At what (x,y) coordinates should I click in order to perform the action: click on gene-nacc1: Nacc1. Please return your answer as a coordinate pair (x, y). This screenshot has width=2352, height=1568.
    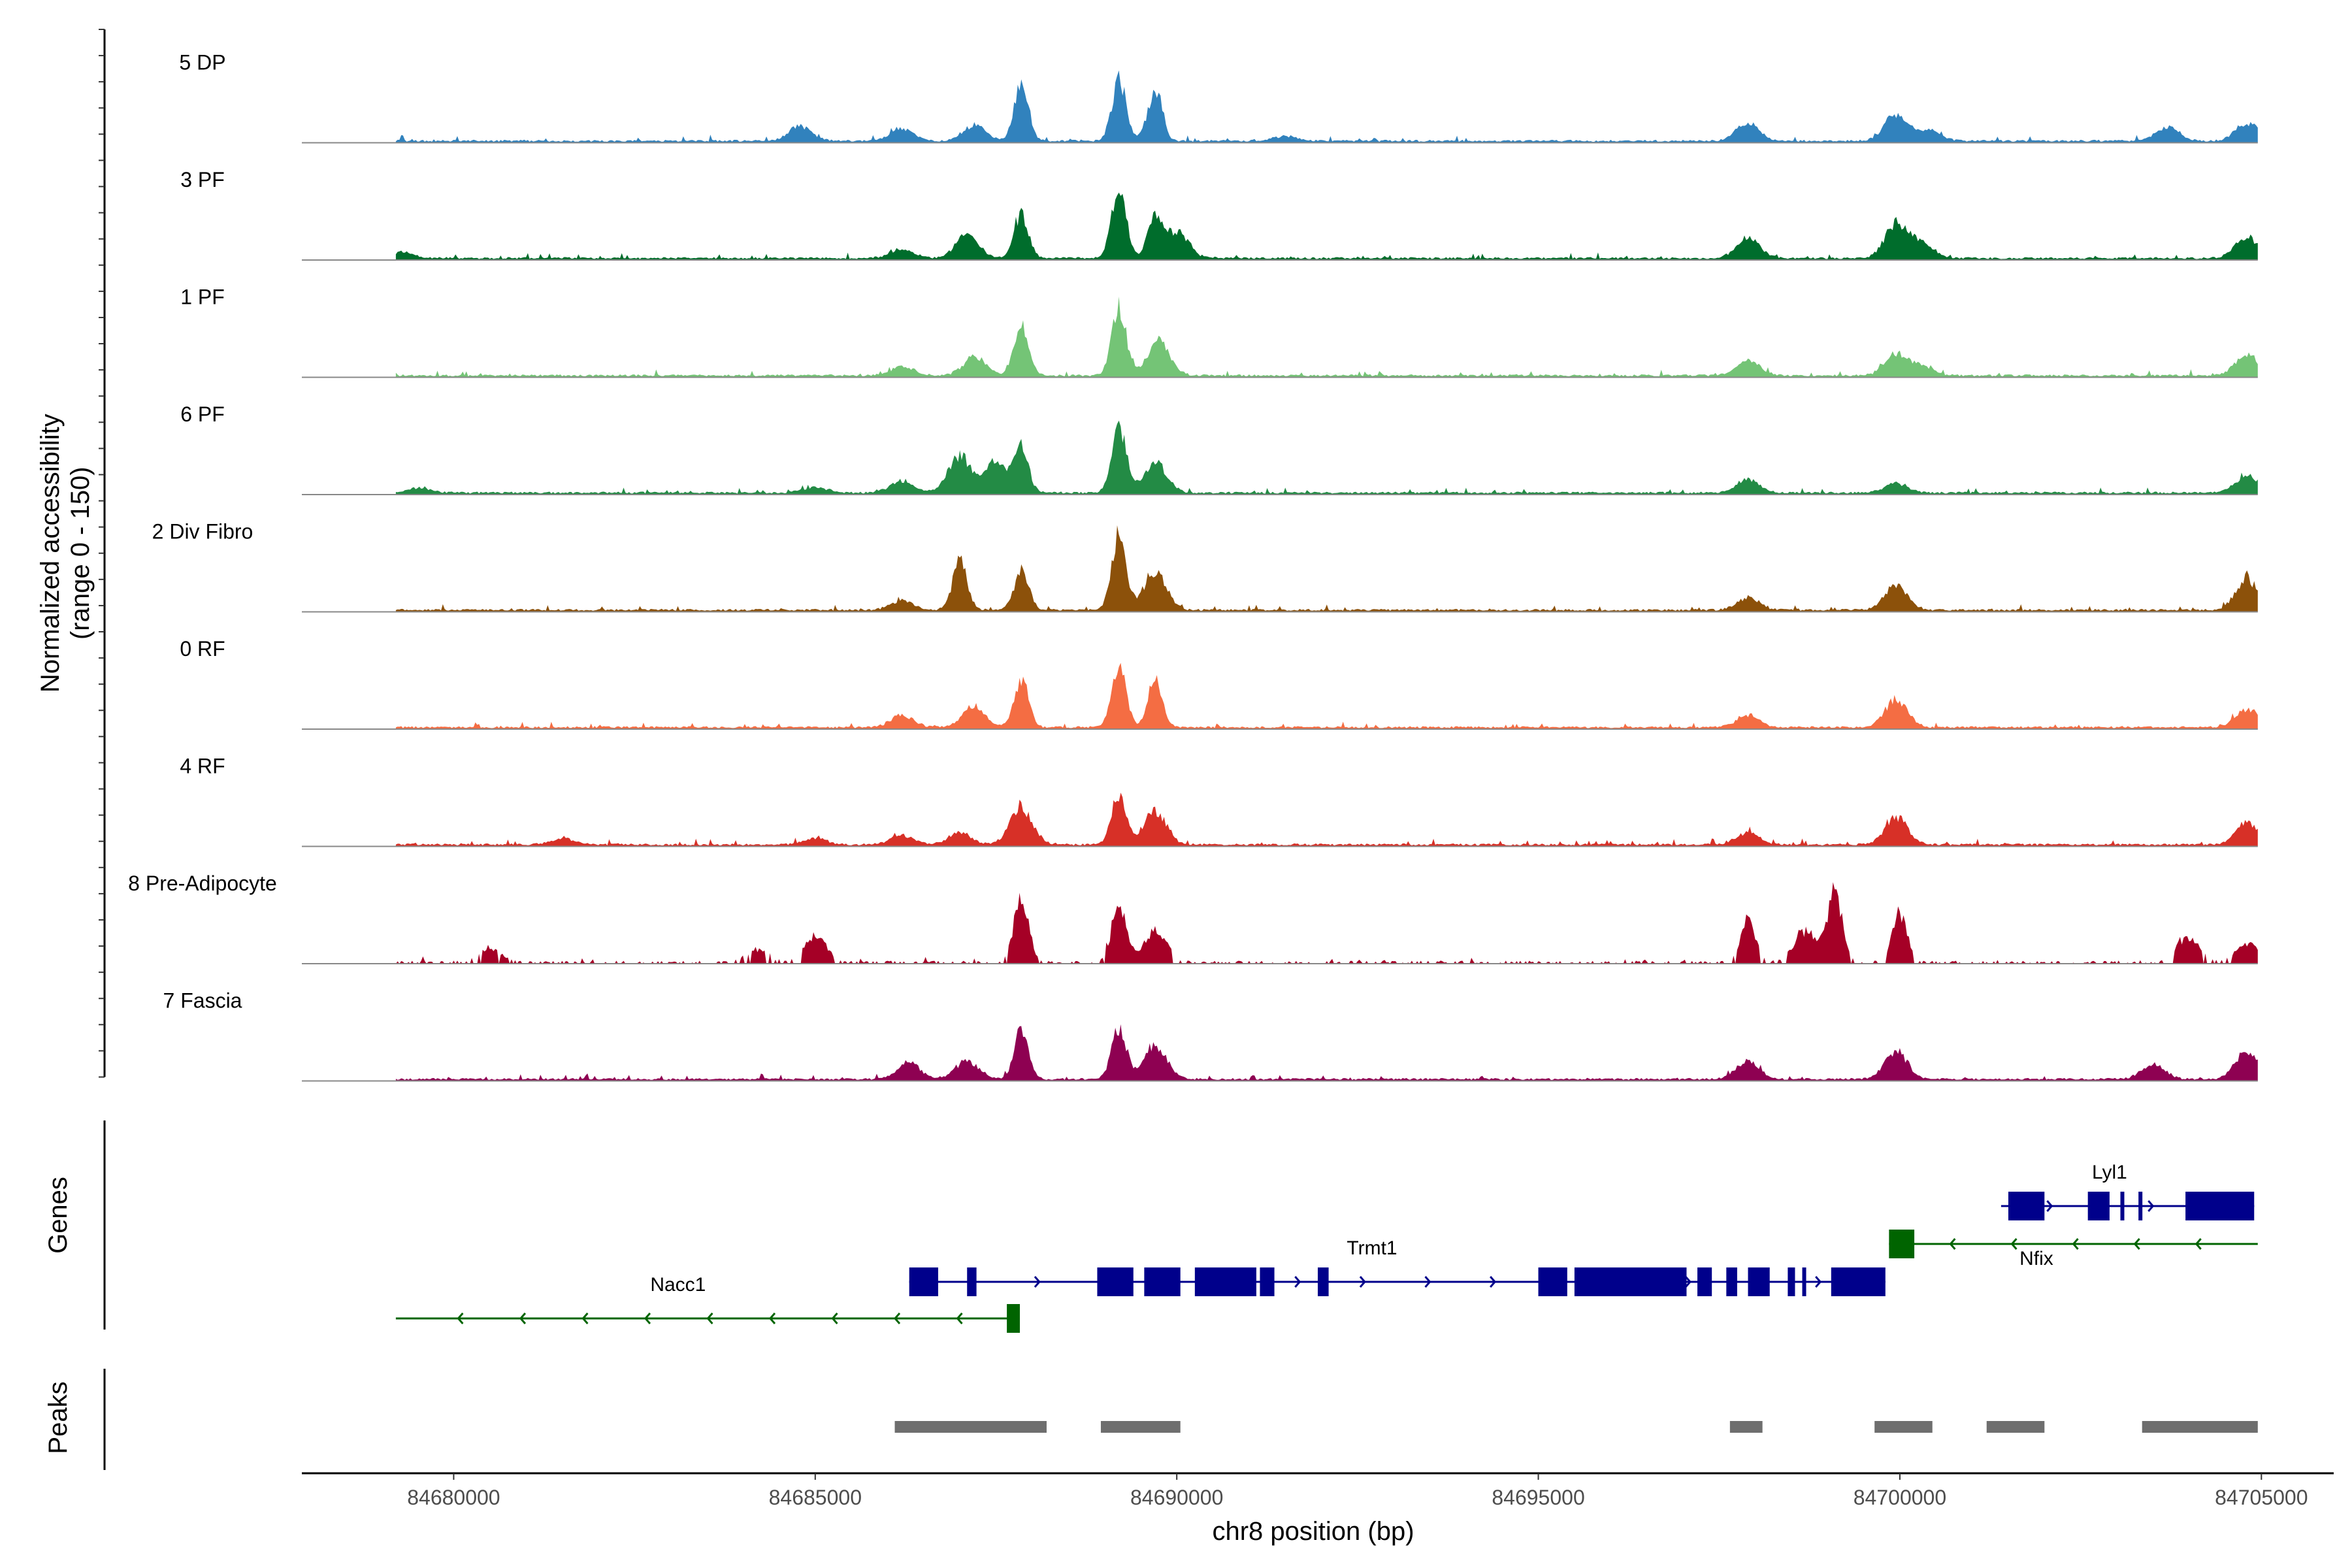
    Looking at the image, I should click on (708, 1303).